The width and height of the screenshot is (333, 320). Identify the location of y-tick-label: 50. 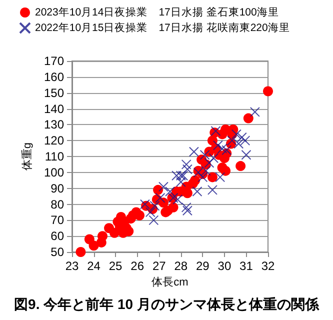
(57, 252).